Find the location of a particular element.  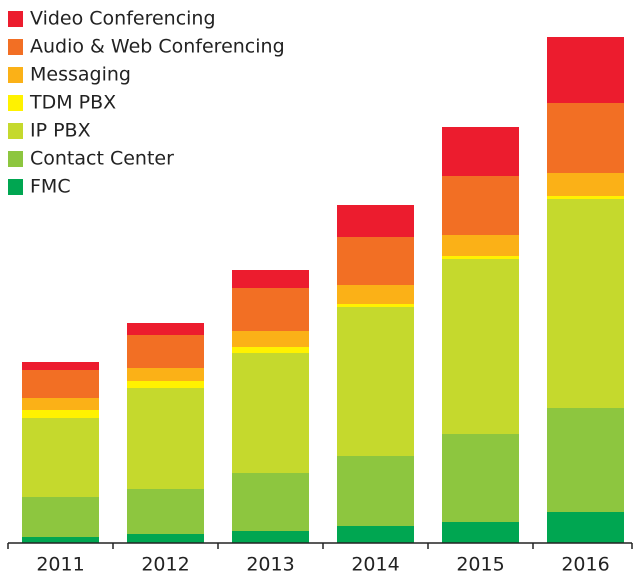

legend-label: TDM PBX is located at coordinates (72, 103).